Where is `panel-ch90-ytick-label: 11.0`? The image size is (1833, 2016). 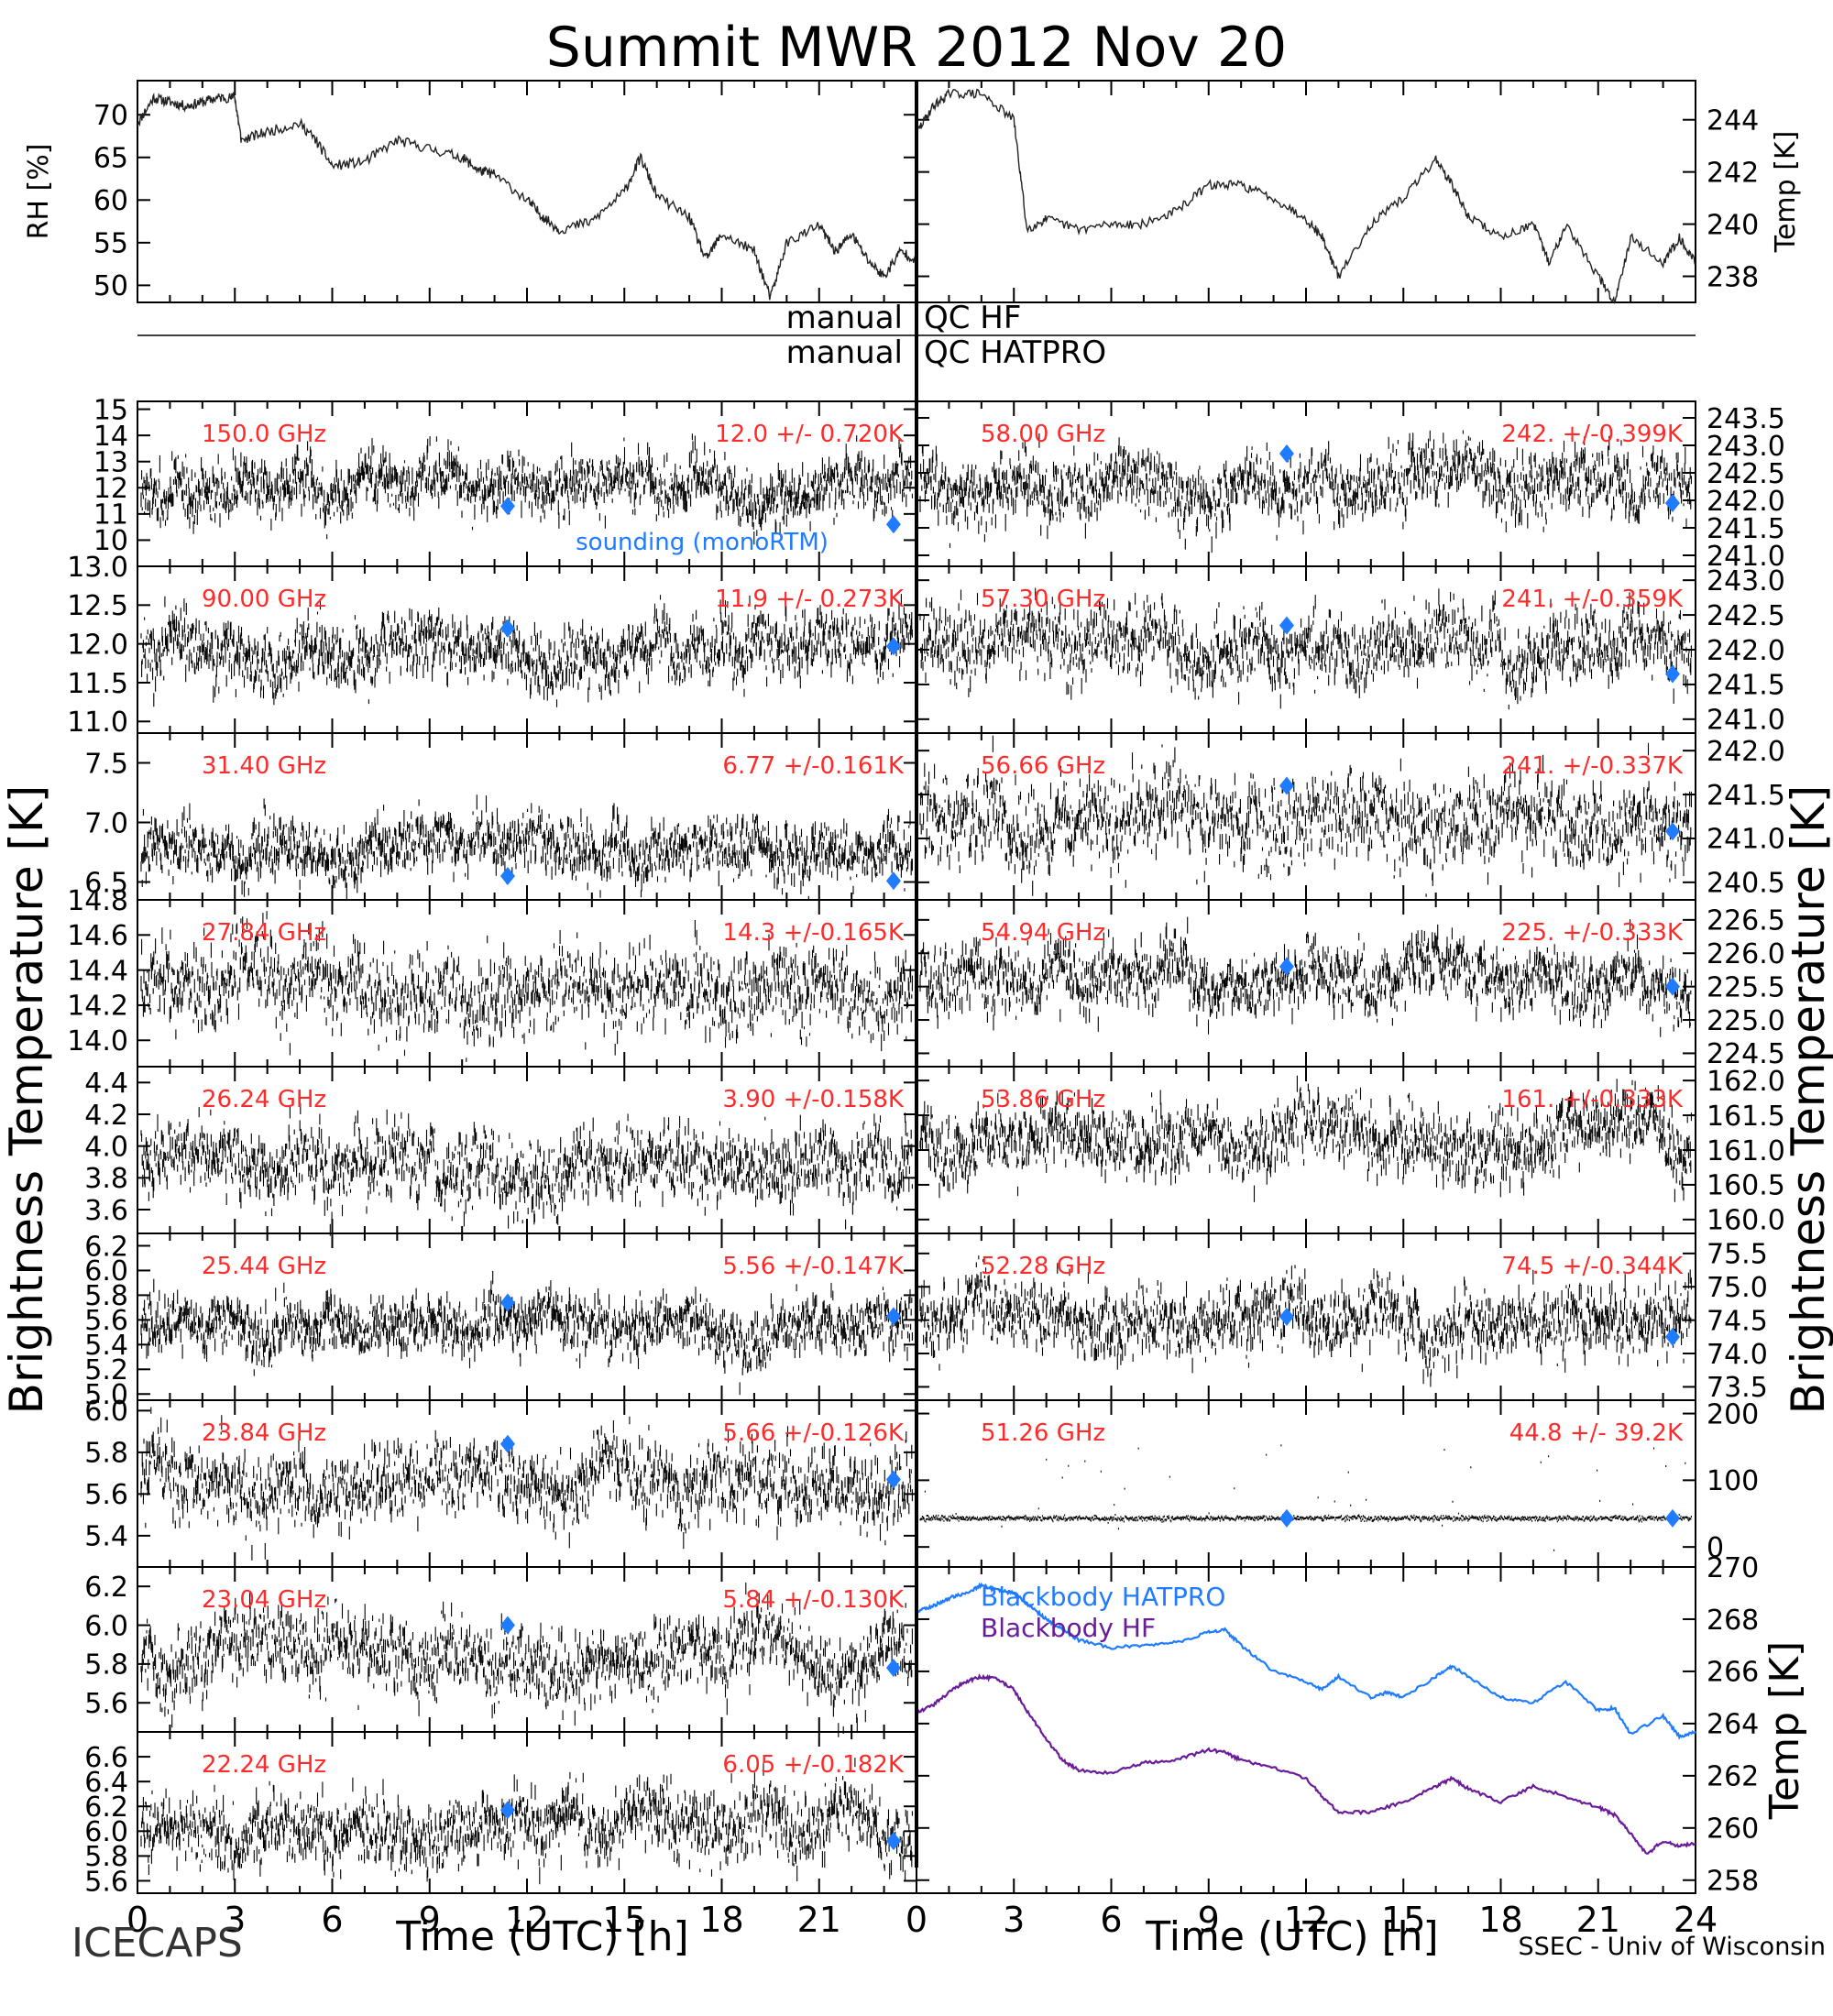 panel-ch90-ytick-label: 11.0 is located at coordinates (97, 723).